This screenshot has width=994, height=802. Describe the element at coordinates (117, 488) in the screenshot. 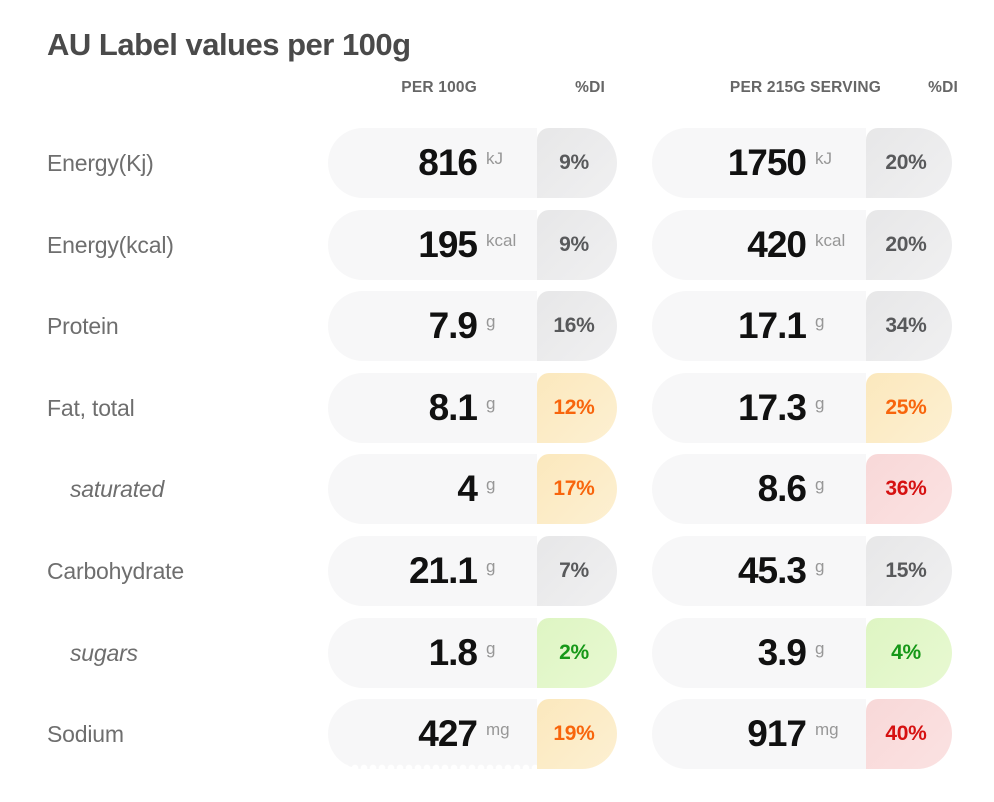

I see `nutrient-label: saturated` at that location.